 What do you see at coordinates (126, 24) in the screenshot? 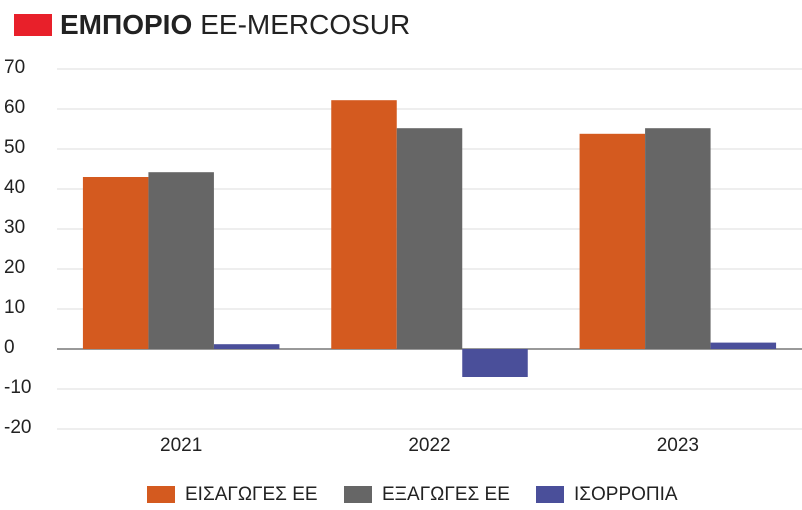
I see `title-bold: ΕΜΠΟΡΙΟ` at bounding box center [126, 24].